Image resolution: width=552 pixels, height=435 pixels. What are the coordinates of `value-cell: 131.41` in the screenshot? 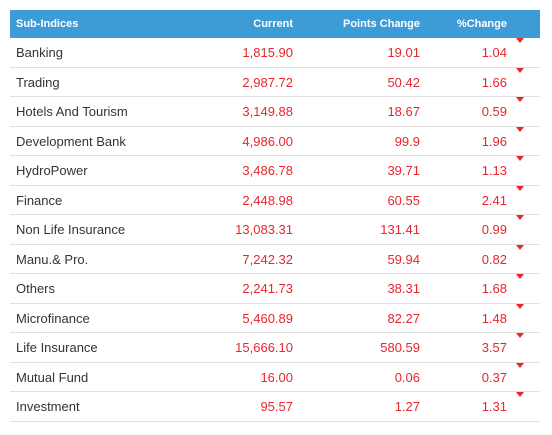 It's located at (400, 229).